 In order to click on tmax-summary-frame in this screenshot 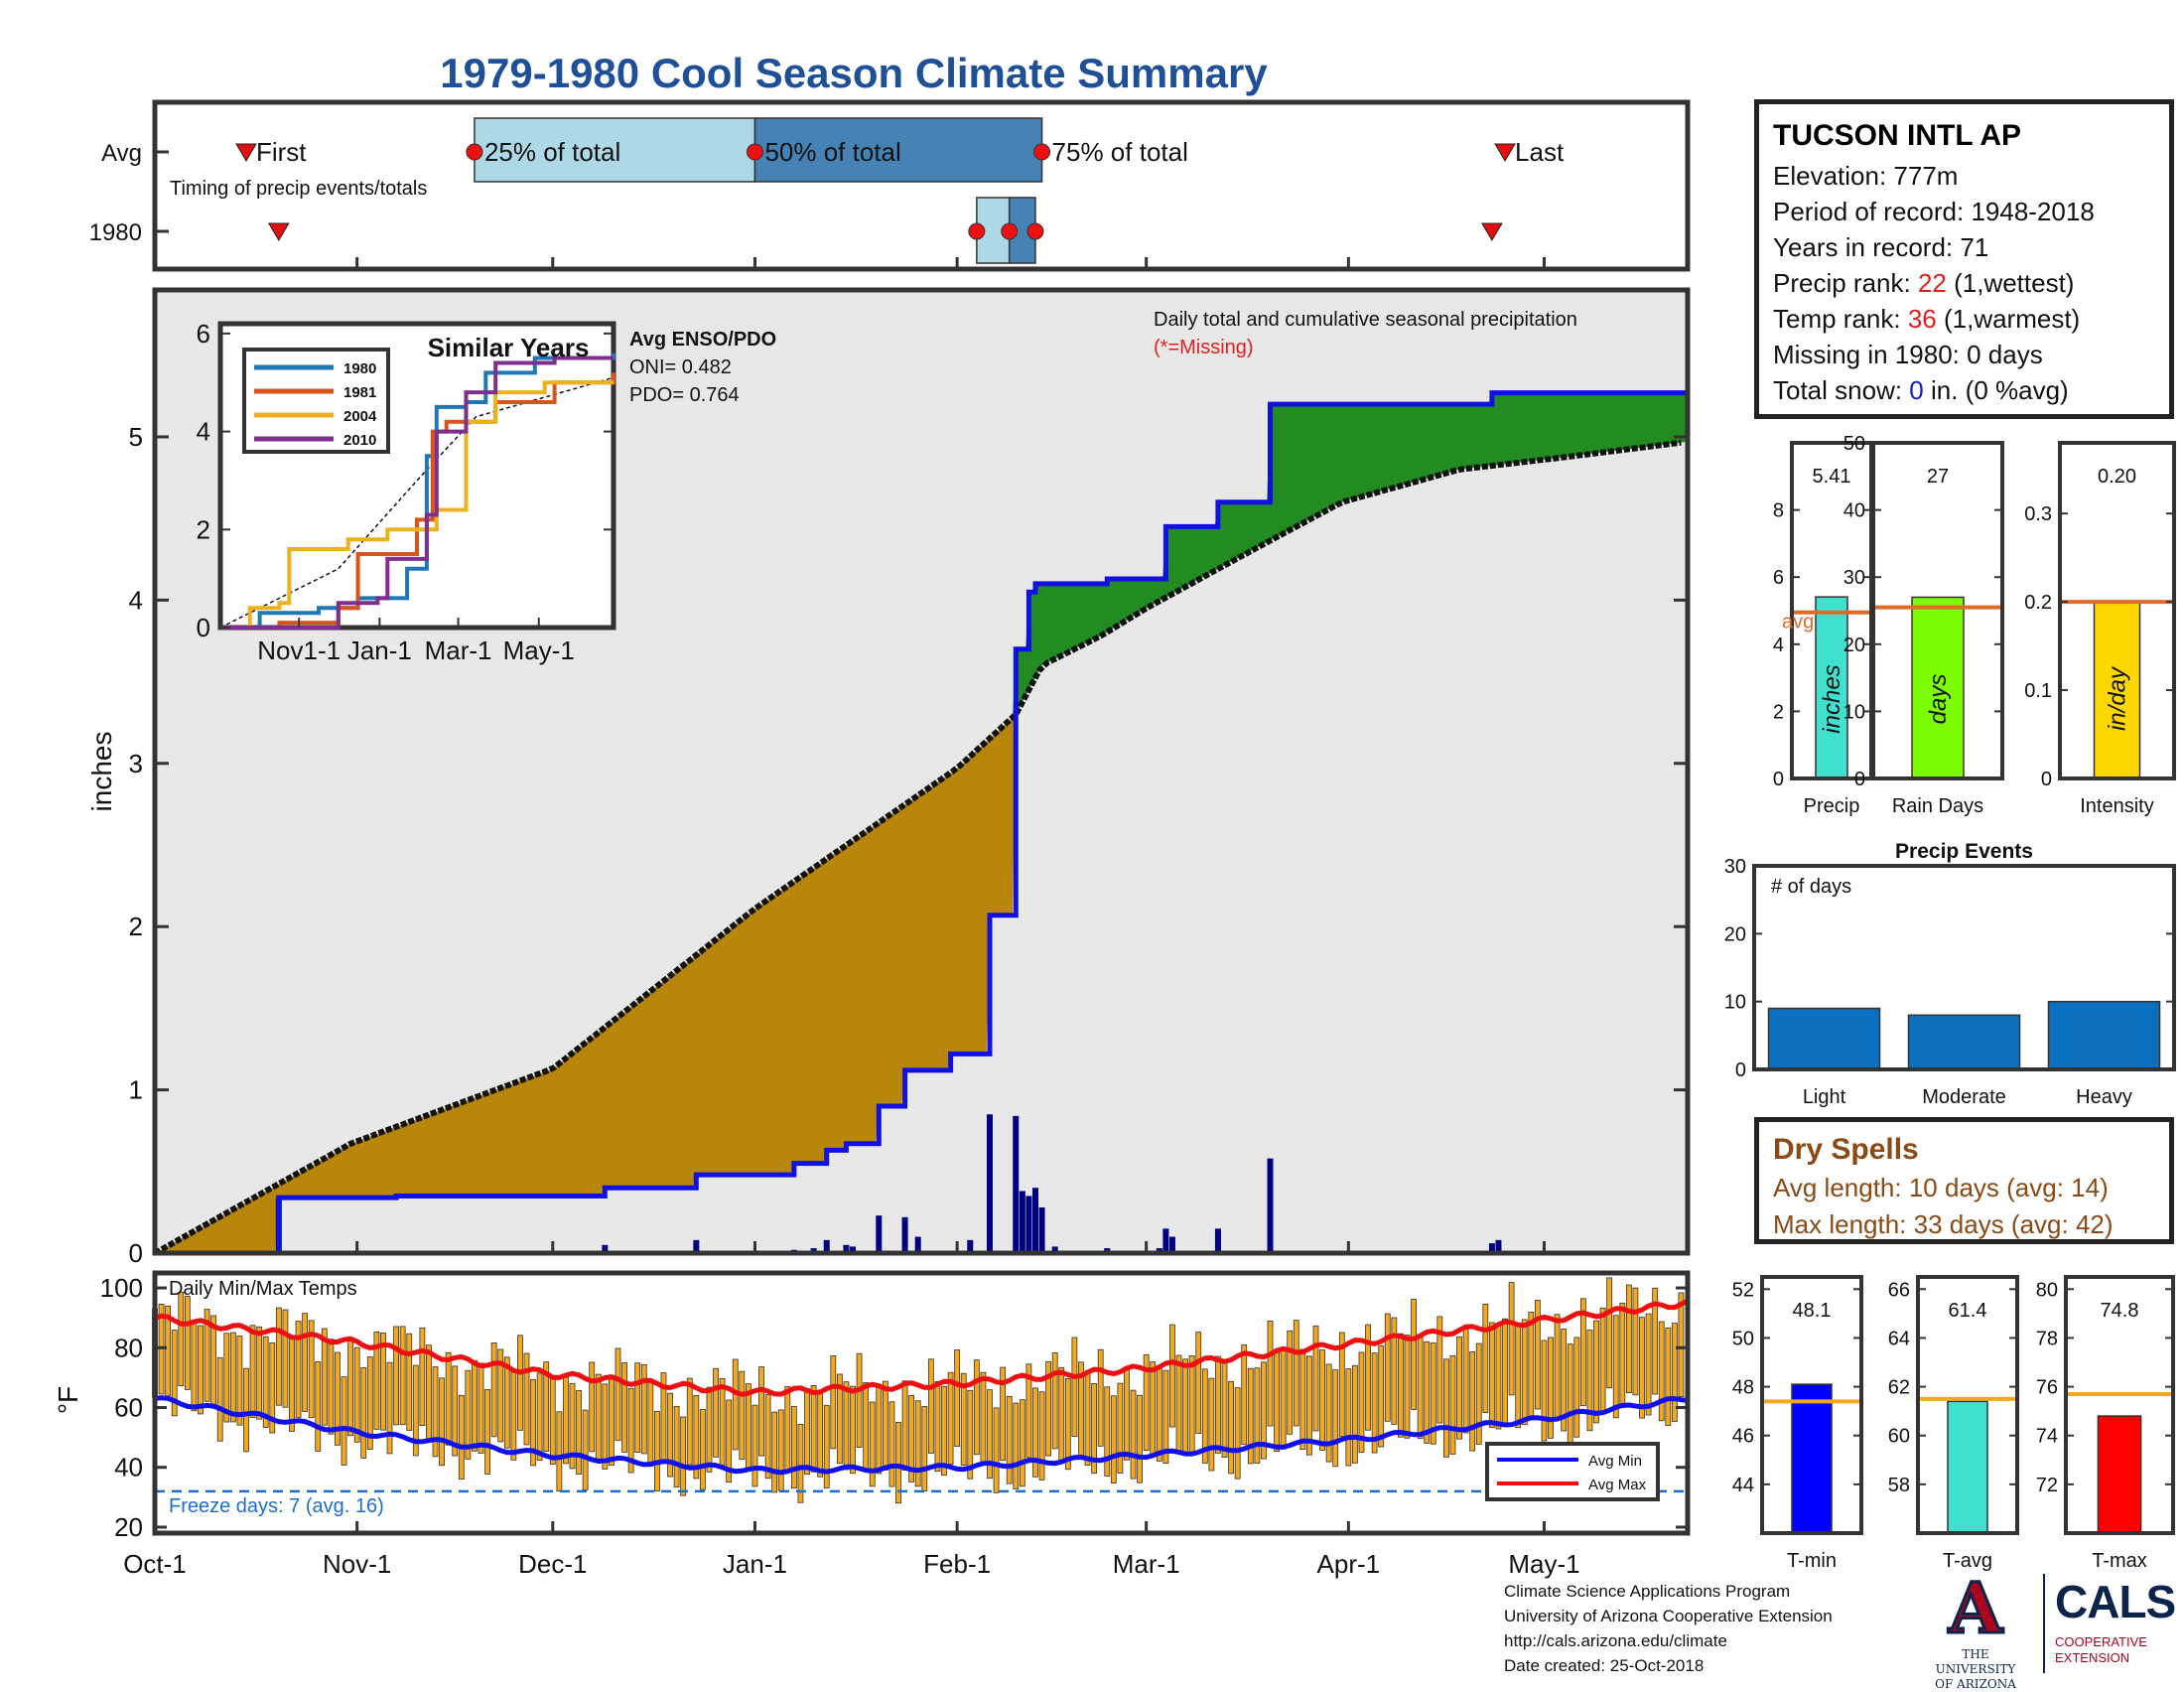, I will do `click(2119, 1405)`.